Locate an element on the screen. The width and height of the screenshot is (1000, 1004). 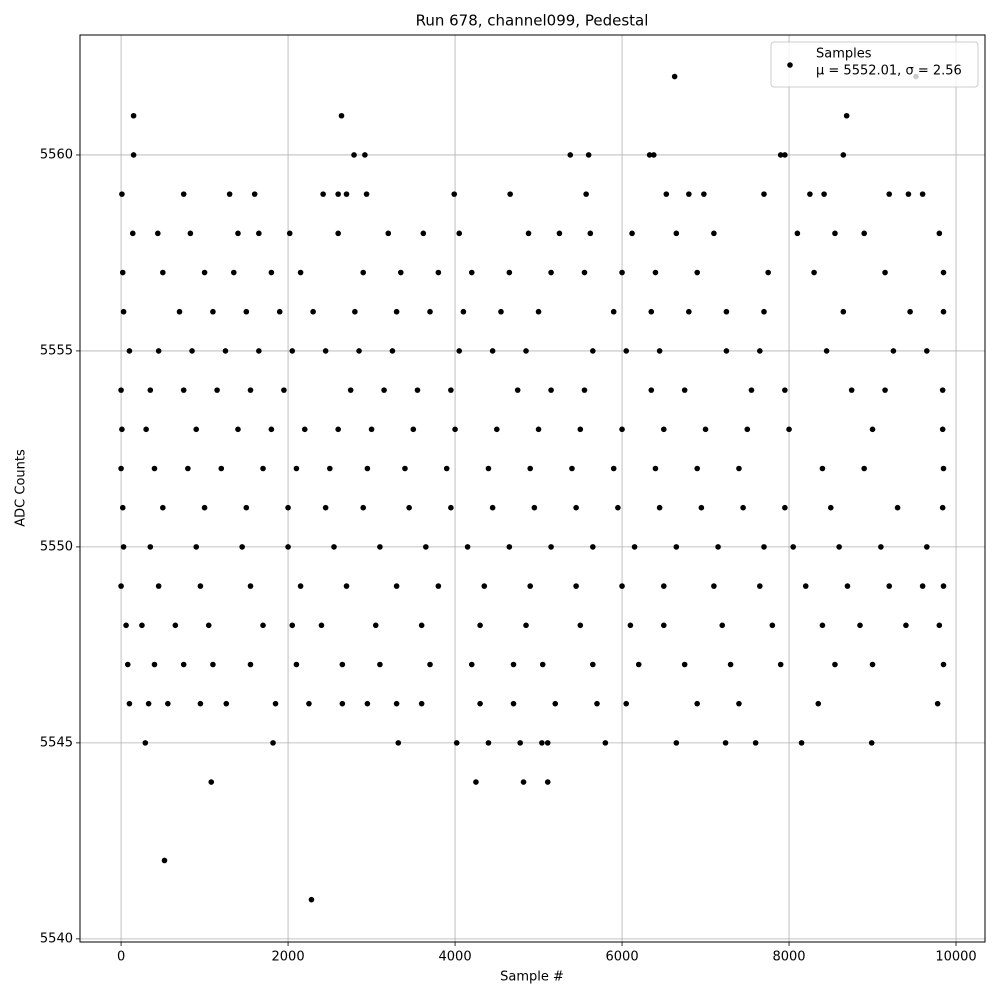
x-tick-label: 0 is located at coordinates (121, 957).